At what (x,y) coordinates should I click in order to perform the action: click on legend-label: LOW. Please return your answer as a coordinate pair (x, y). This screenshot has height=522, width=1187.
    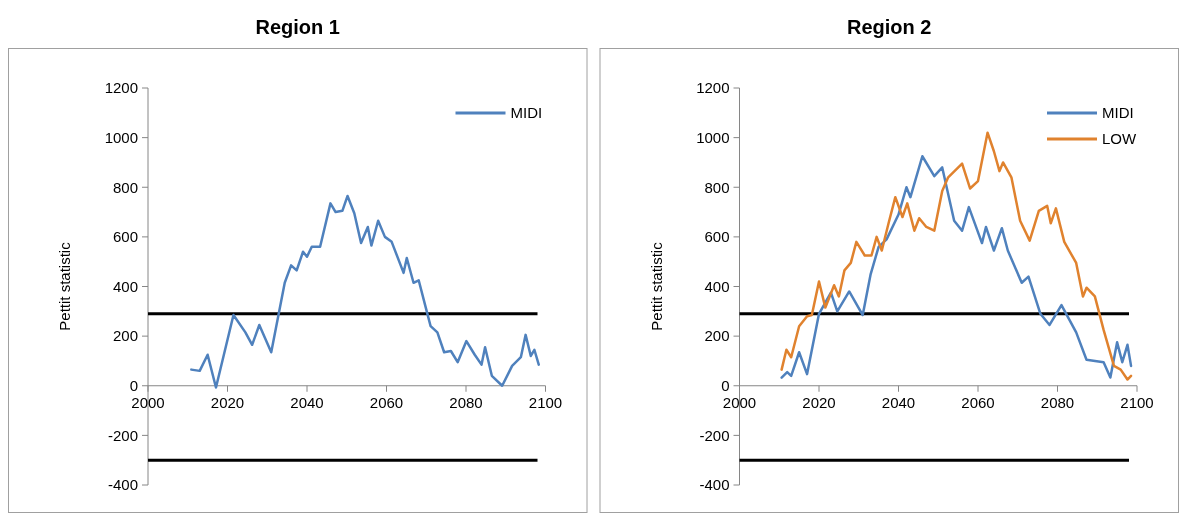
    Looking at the image, I should click on (1120, 139).